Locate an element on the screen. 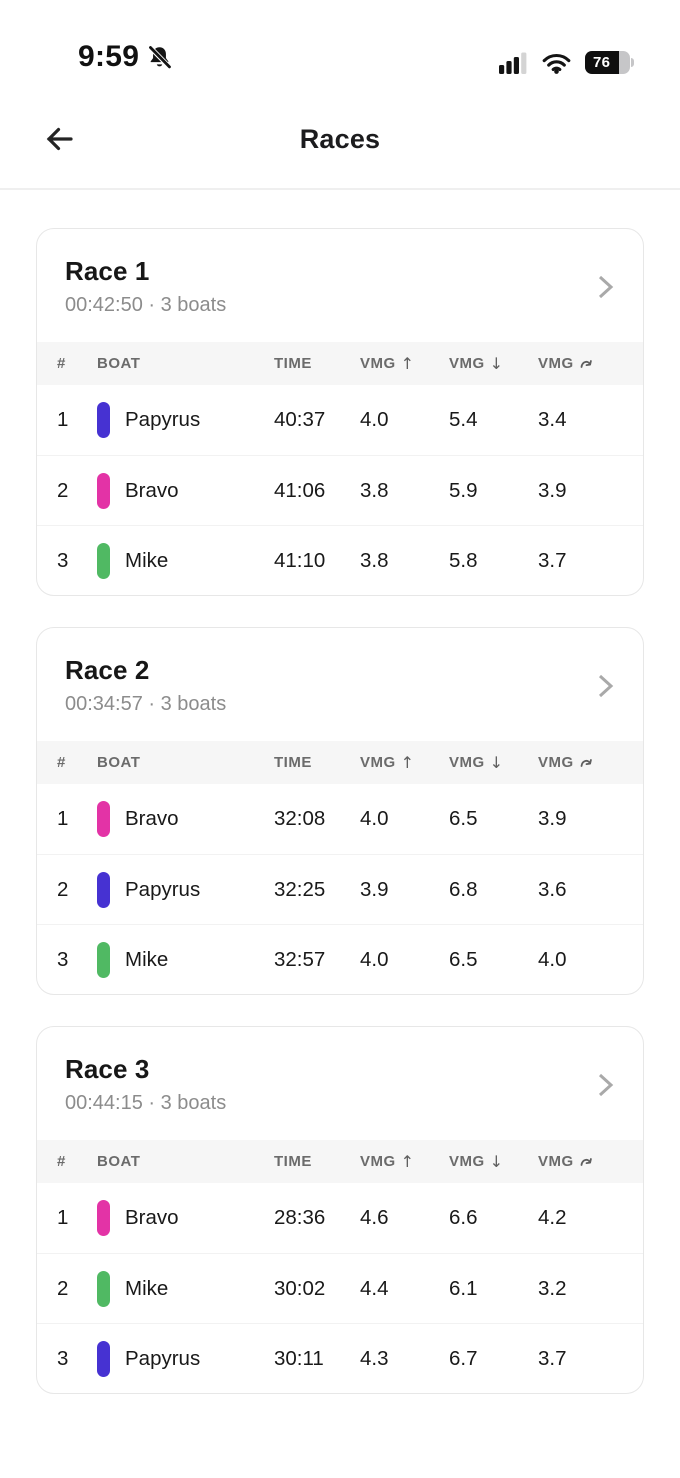  race-card-header: Race 1 00:42:50 · 3 boats is located at coordinates (340, 285).